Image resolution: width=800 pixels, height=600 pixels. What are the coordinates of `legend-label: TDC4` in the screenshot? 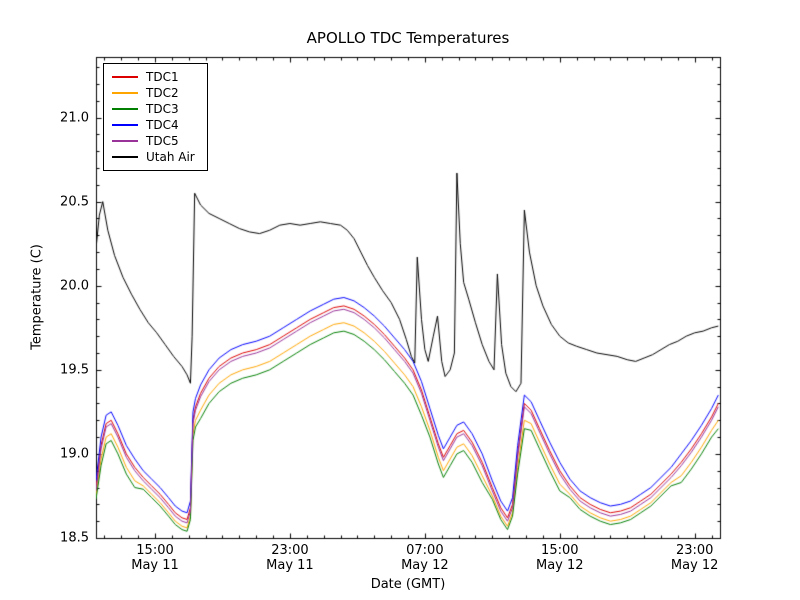 It's located at (162, 125).